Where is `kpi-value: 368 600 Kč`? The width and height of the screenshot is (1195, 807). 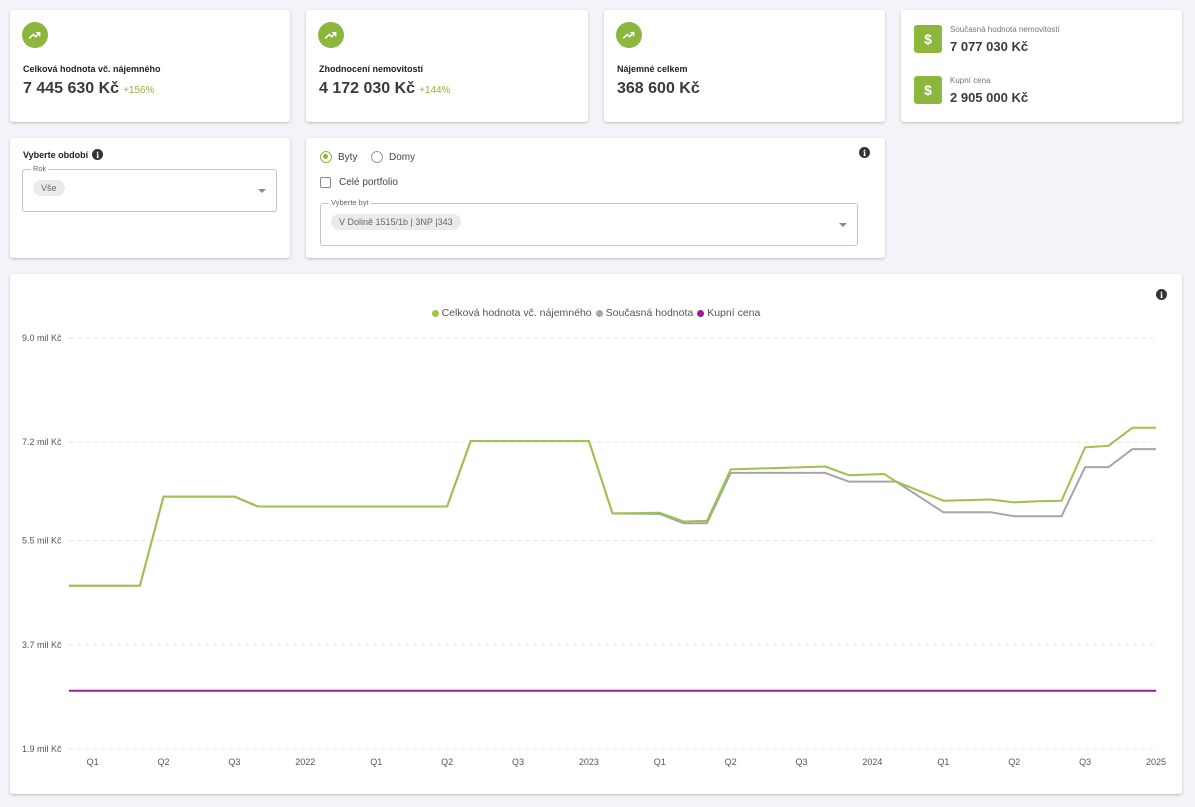 kpi-value: 368 600 Kč is located at coordinates (658, 88).